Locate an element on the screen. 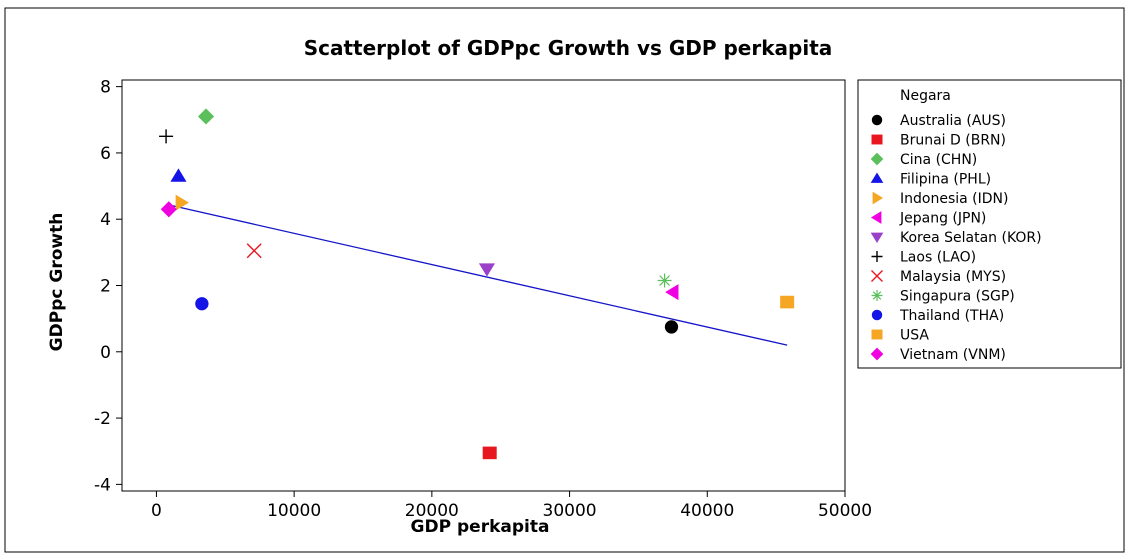 Image resolution: width=1129 pixels, height=560 pixels. y-tick-label: 2 is located at coordinates (105, 287).